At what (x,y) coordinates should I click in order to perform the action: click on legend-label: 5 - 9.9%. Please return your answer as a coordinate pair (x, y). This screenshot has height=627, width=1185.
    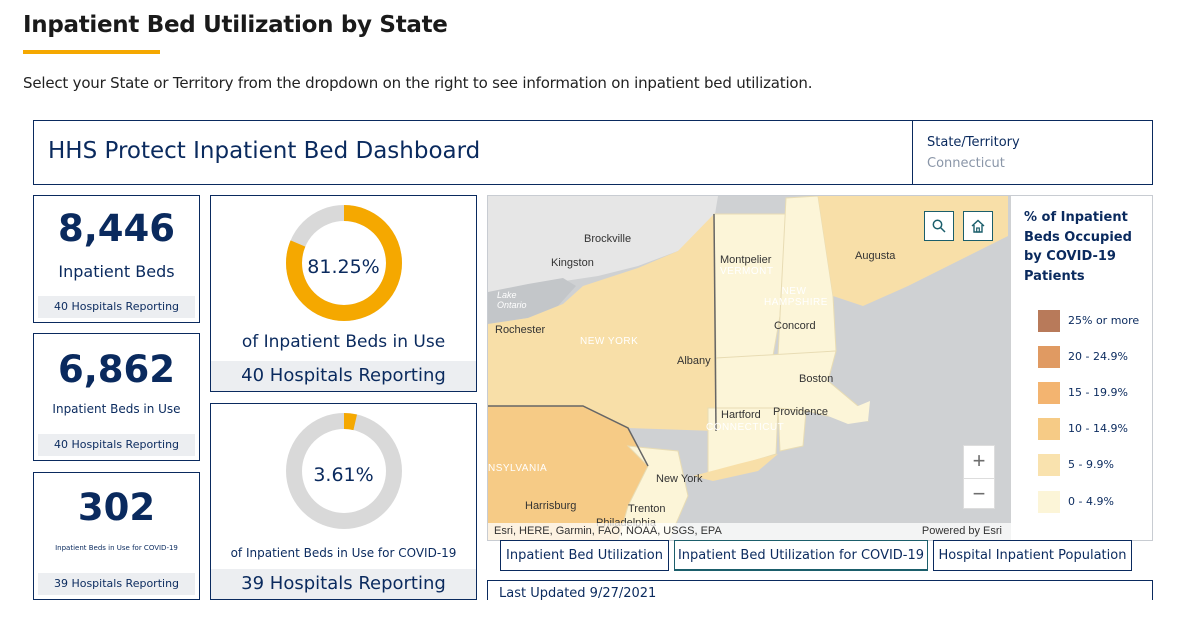
    Looking at the image, I should click on (1091, 464).